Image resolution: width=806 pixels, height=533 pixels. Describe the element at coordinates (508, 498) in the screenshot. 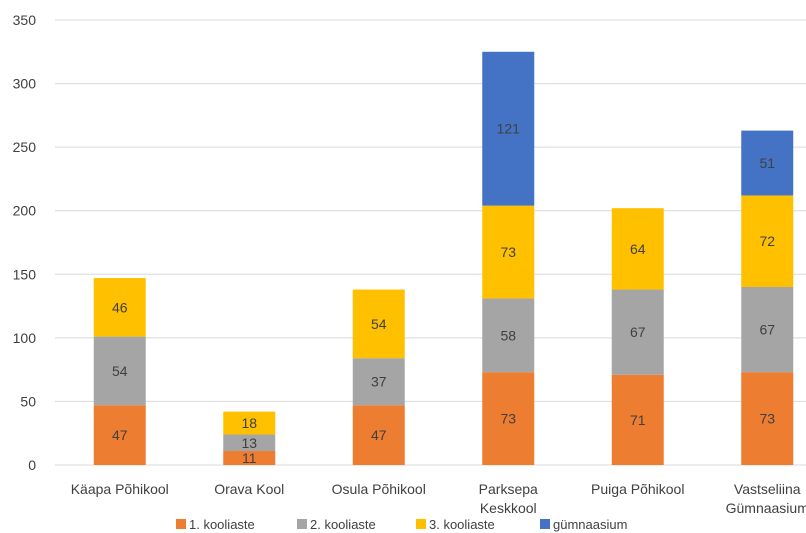

I see `x-category-label: Parksepa Keskkool` at that location.